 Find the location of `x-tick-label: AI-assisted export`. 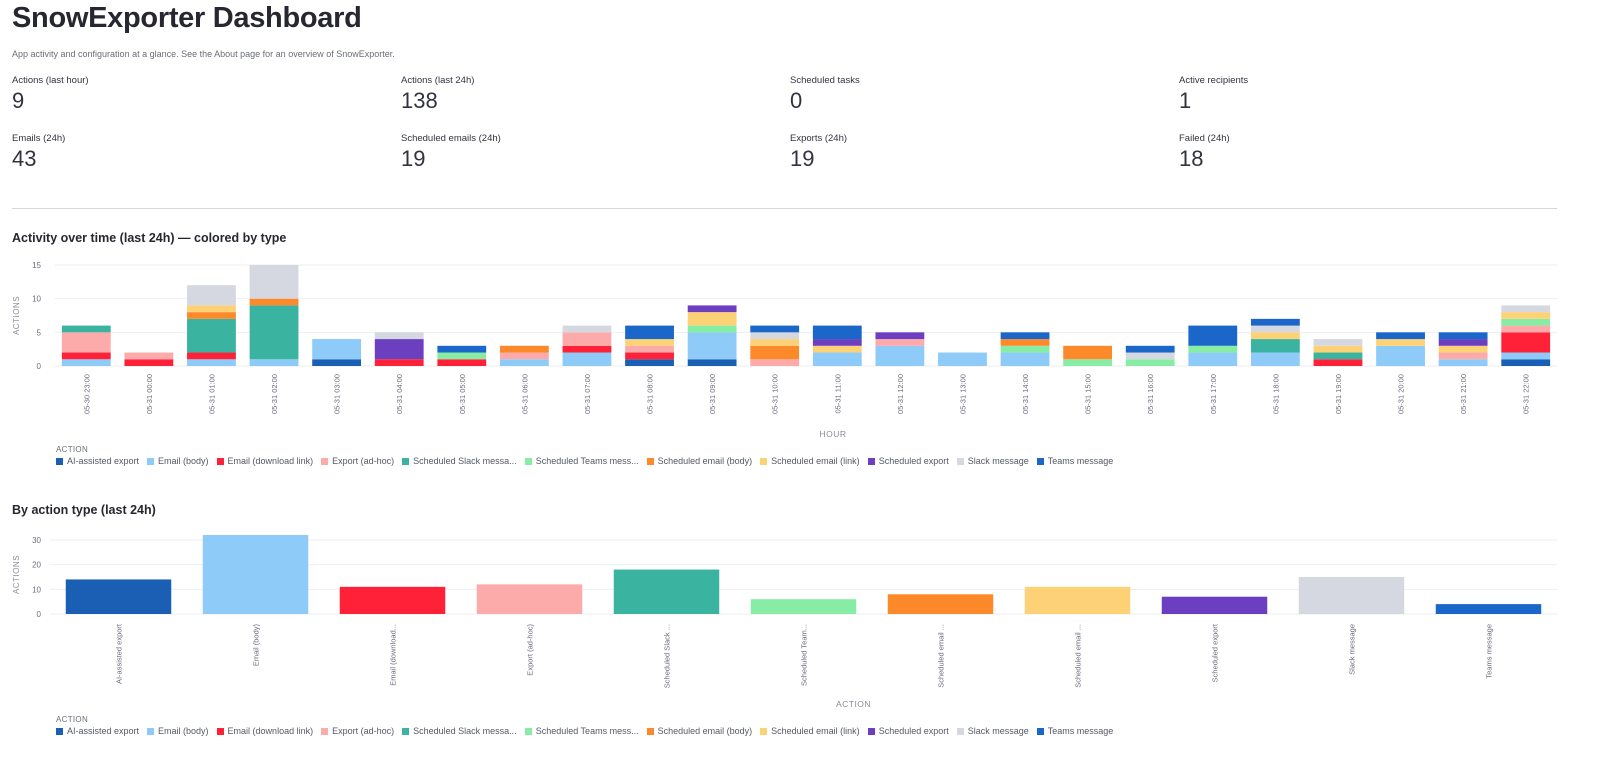

x-tick-label: AI-assisted export is located at coordinates (119, 653).